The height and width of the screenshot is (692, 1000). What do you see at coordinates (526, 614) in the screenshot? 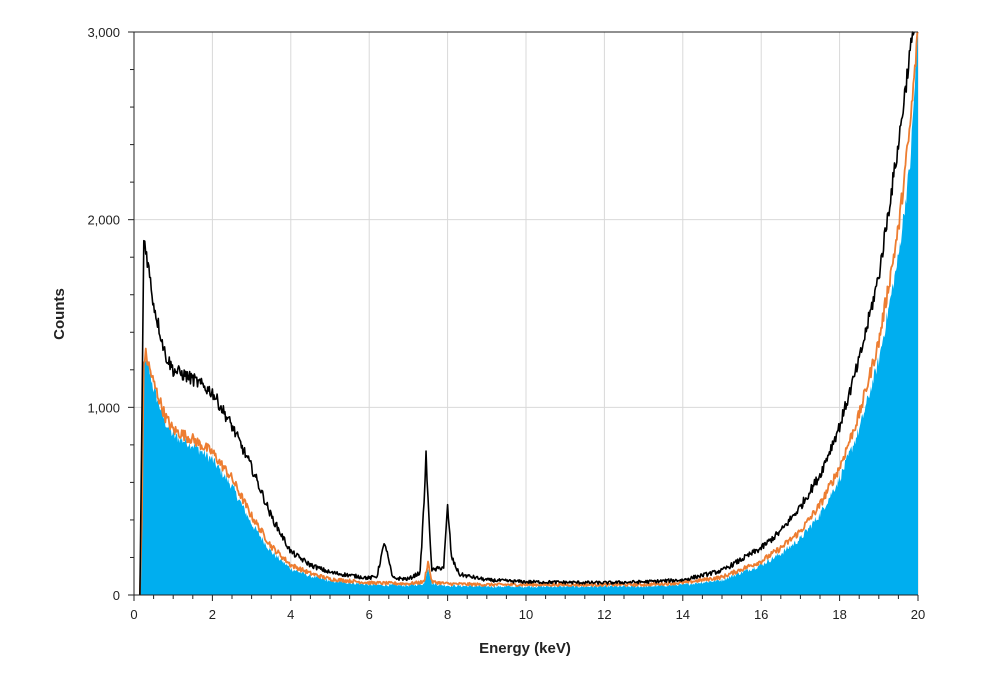
I see `x-tick-label: 10` at bounding box center [526, 614].